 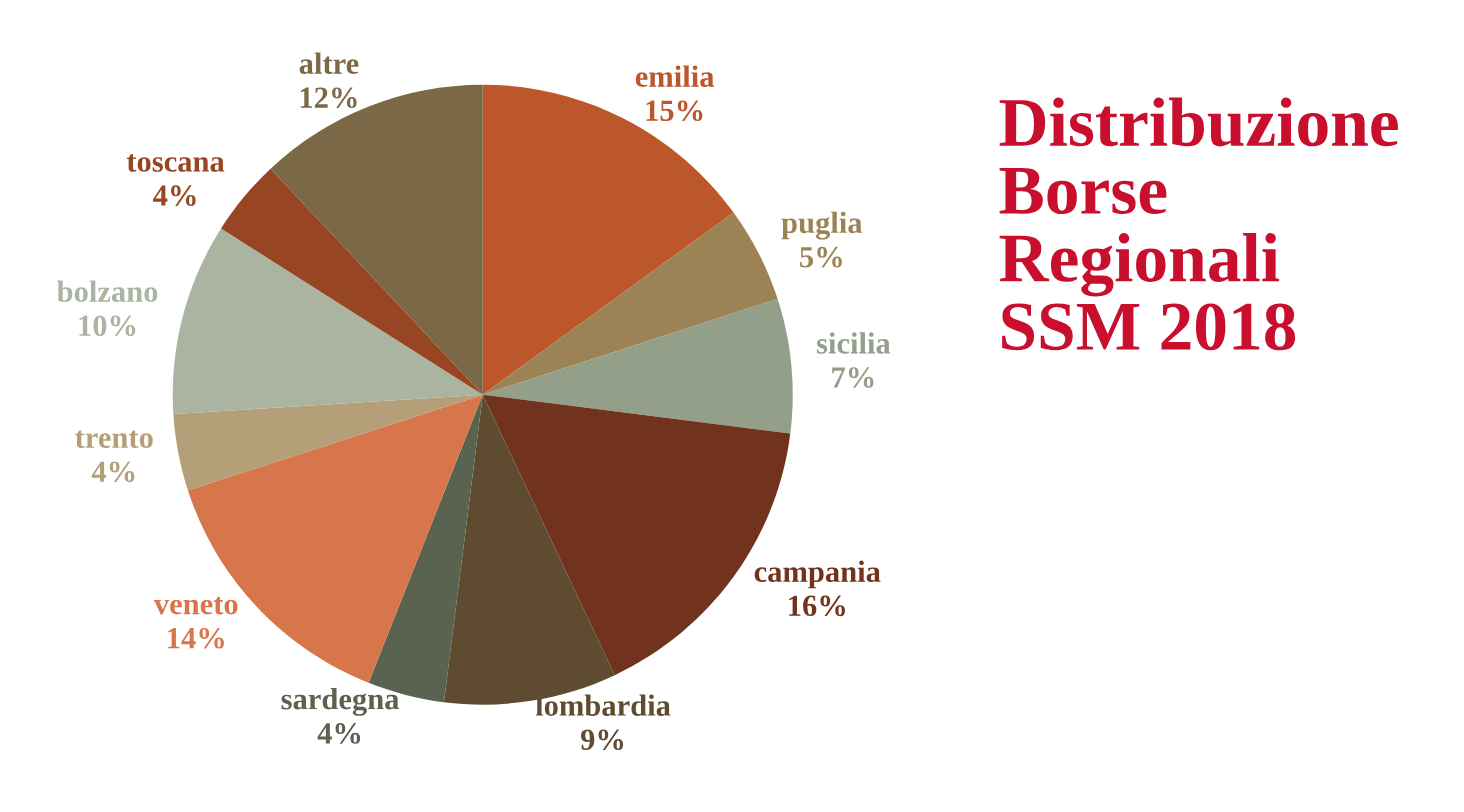 I want to click on data-label: 14%, so click(x=196, y=638).